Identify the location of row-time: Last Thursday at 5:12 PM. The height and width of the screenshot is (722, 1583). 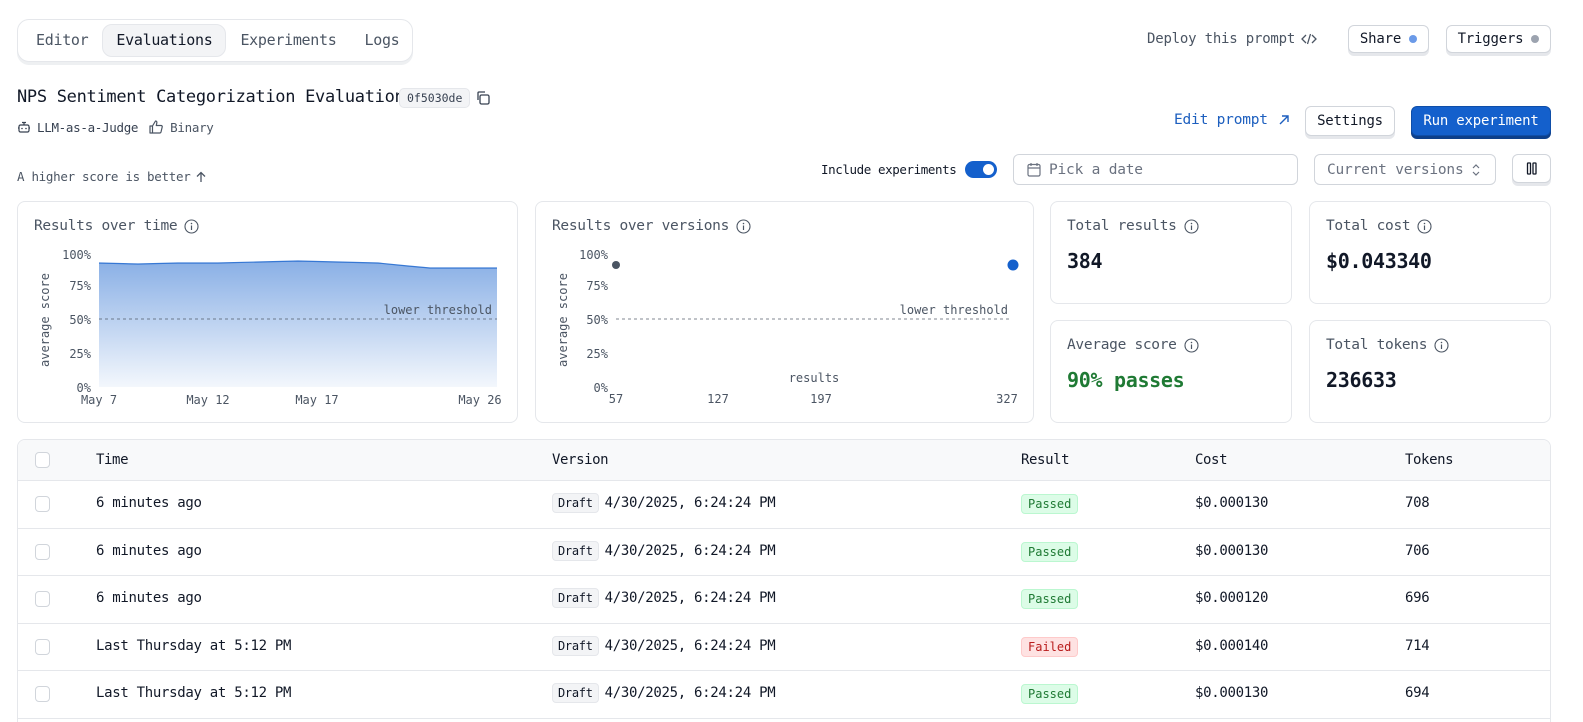
(194, 693).